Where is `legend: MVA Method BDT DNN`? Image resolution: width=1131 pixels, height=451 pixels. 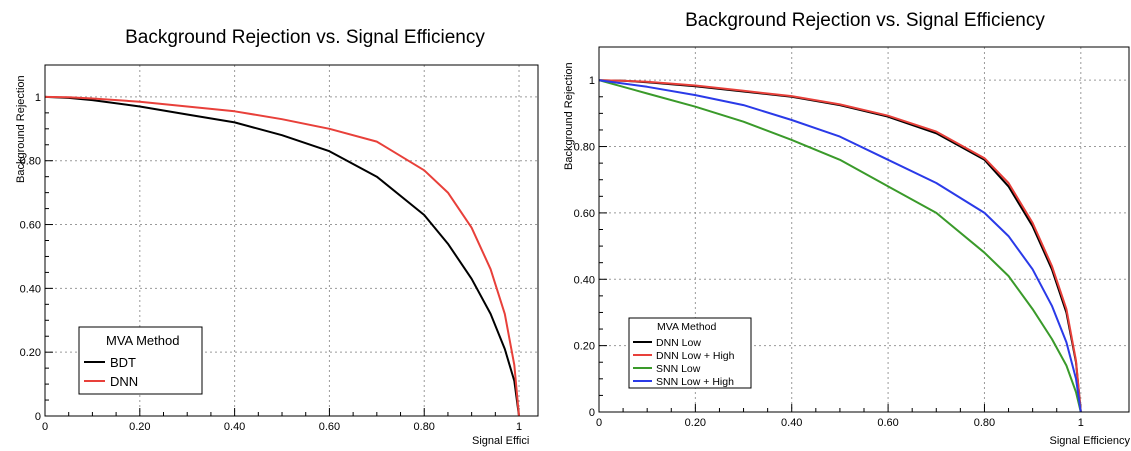 legend: MVA Method BDT DNN is located at coordinates (140, 360).